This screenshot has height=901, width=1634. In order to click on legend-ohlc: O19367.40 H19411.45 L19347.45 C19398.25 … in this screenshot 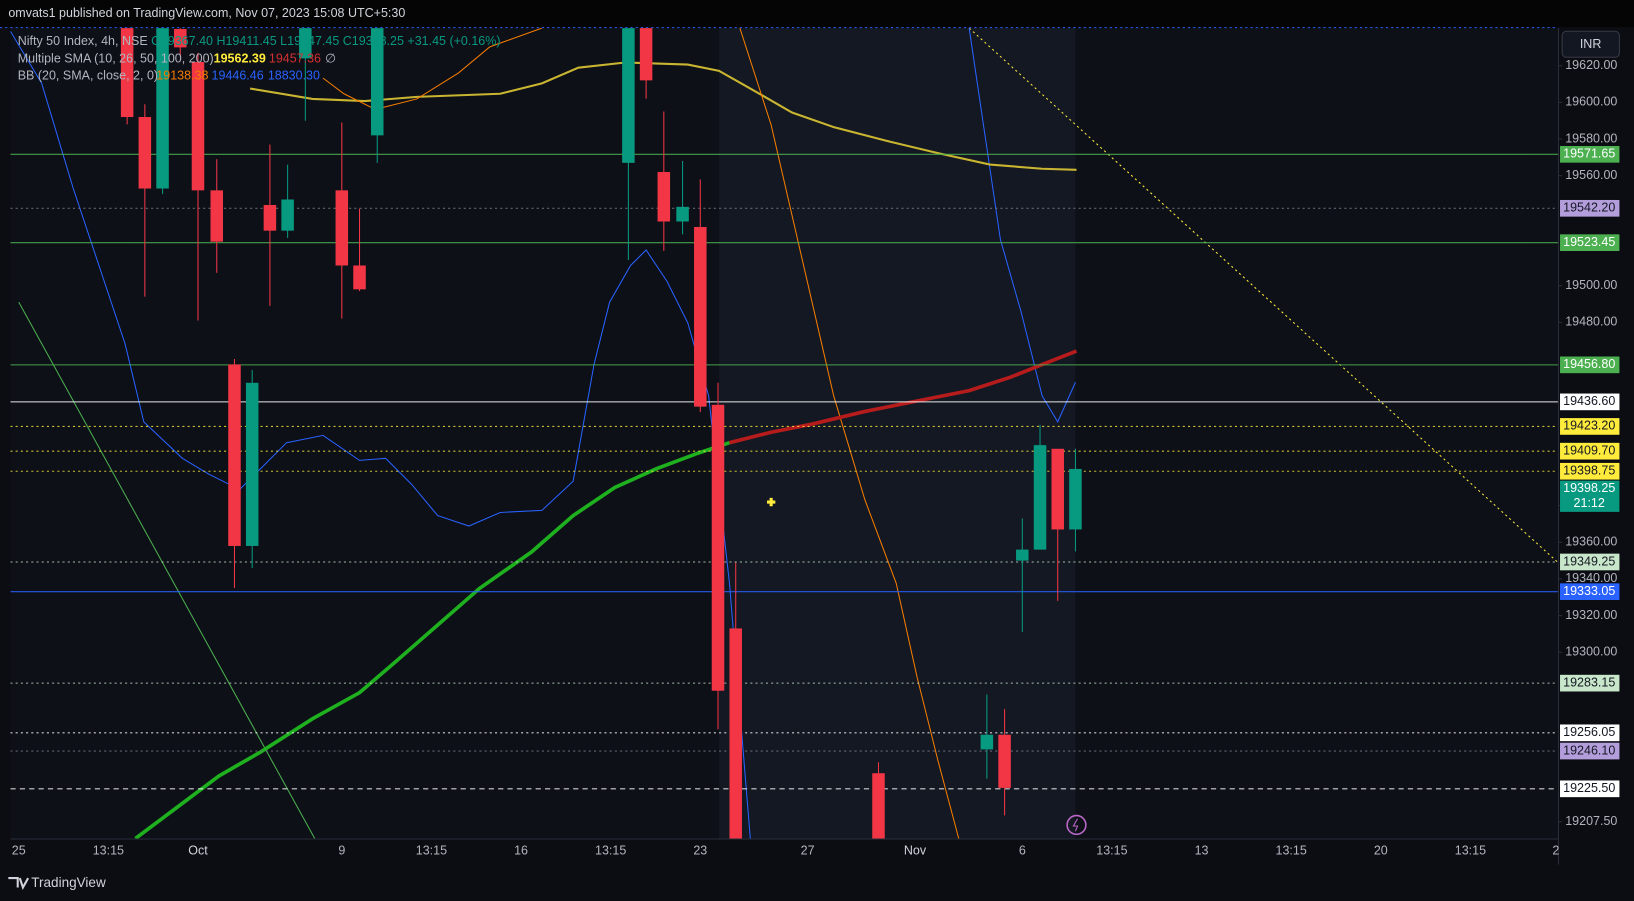, I will do `click(325, 41)`.